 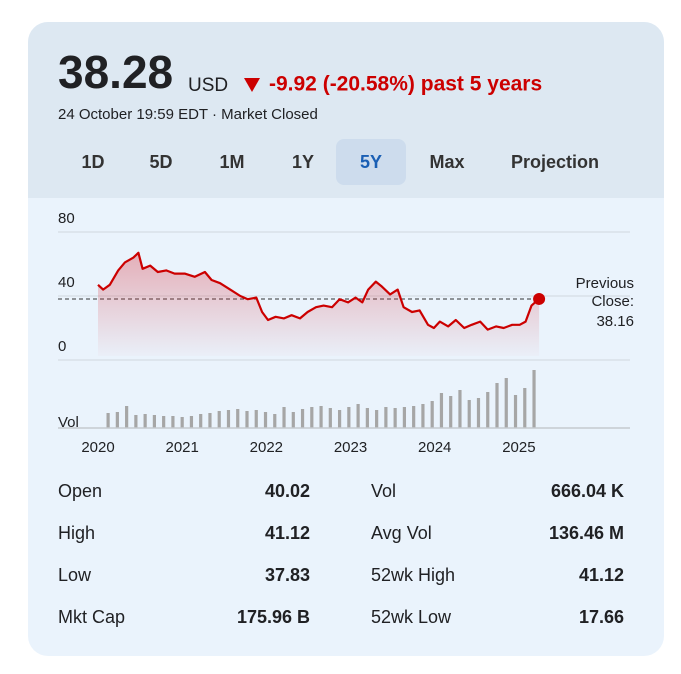 What do you see at coordinates (287, 575) in the screenshot?
I see `stat-value: 37.83` at bounding box center [287, 575].